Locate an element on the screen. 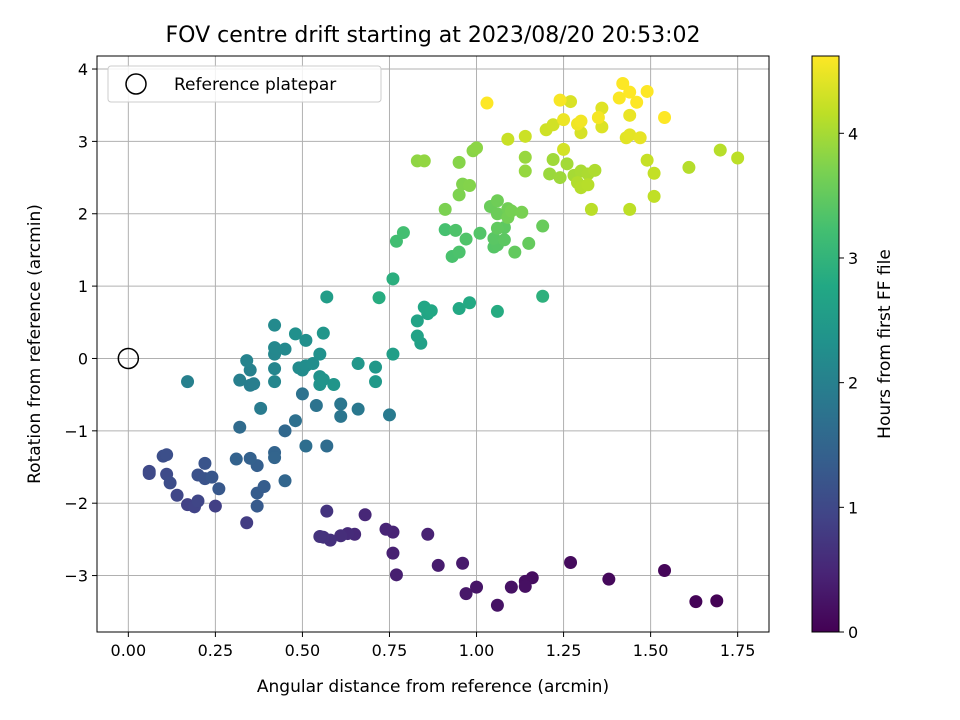 This screenshot has width=960, height=720. x-tick-label: 1.00 is located at coordinates (477, 650).